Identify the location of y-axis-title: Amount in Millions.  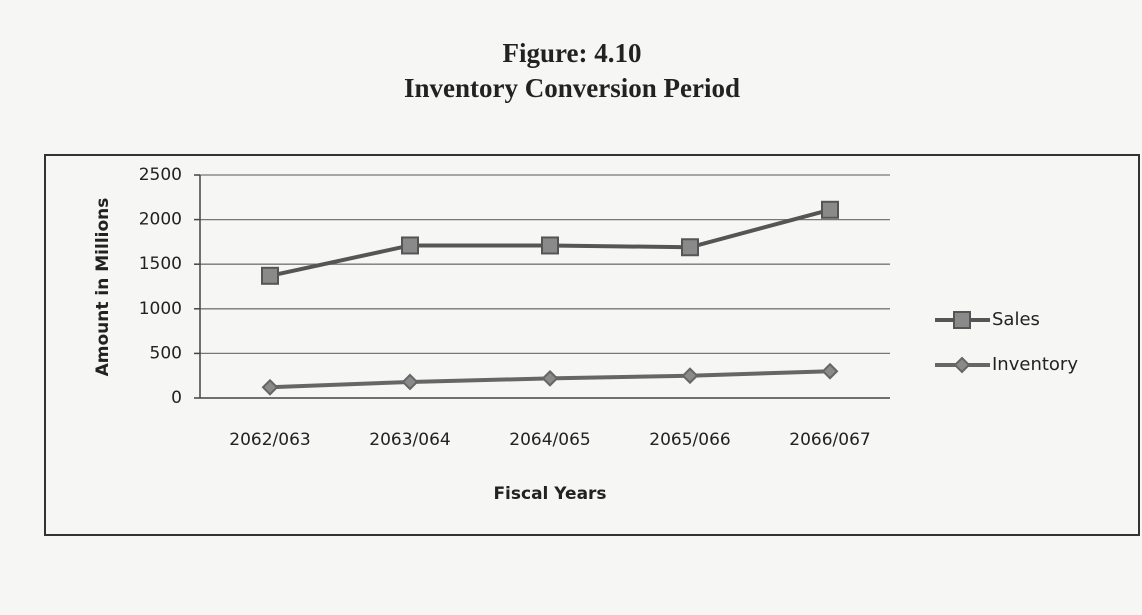
(103, 287).